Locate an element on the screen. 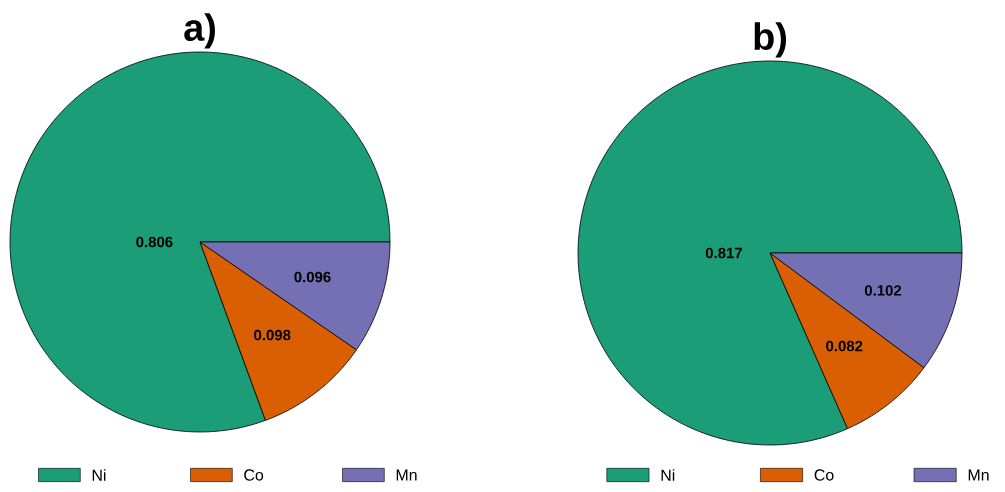 Image resolution: width=1005 pixels, height=492 pixels. data-label: 0.082 is located at coordinates (844, 346).